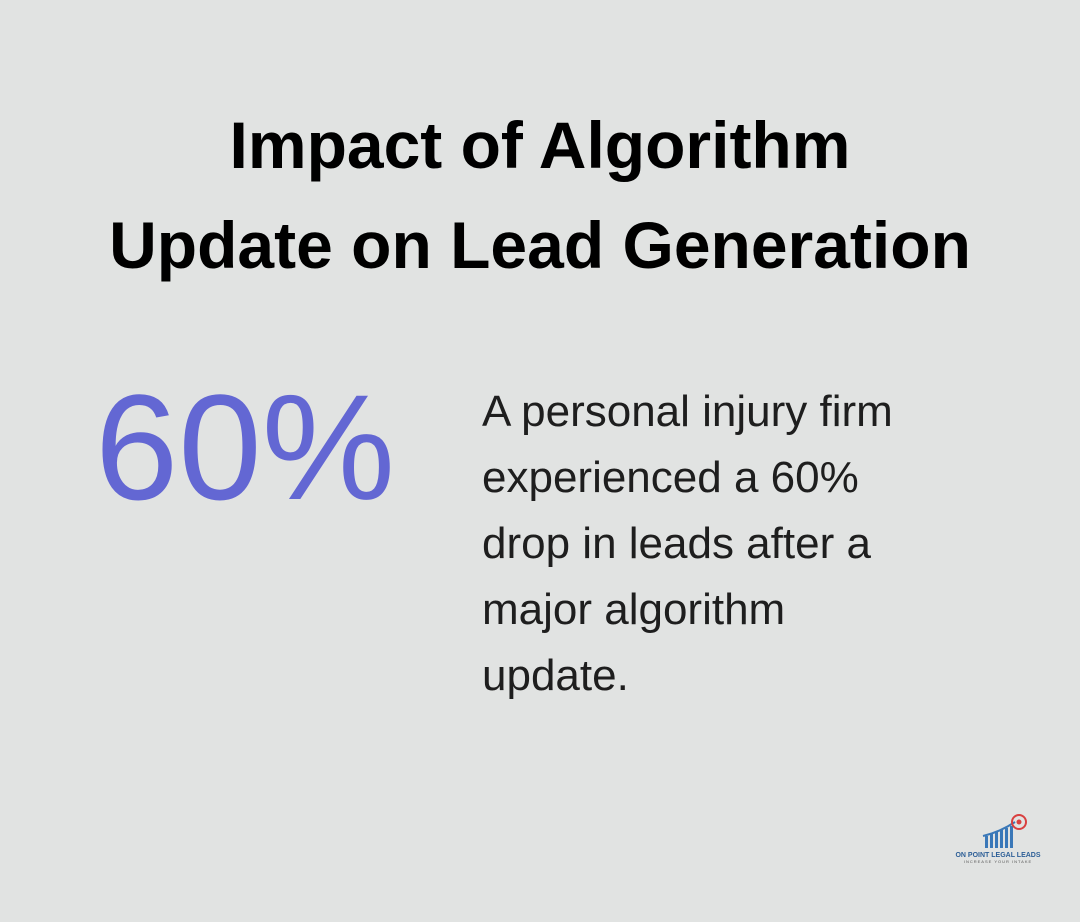 This screenshot has width=1080, height=922. I want to click on description-line: major algorithm, so click(634, 609).